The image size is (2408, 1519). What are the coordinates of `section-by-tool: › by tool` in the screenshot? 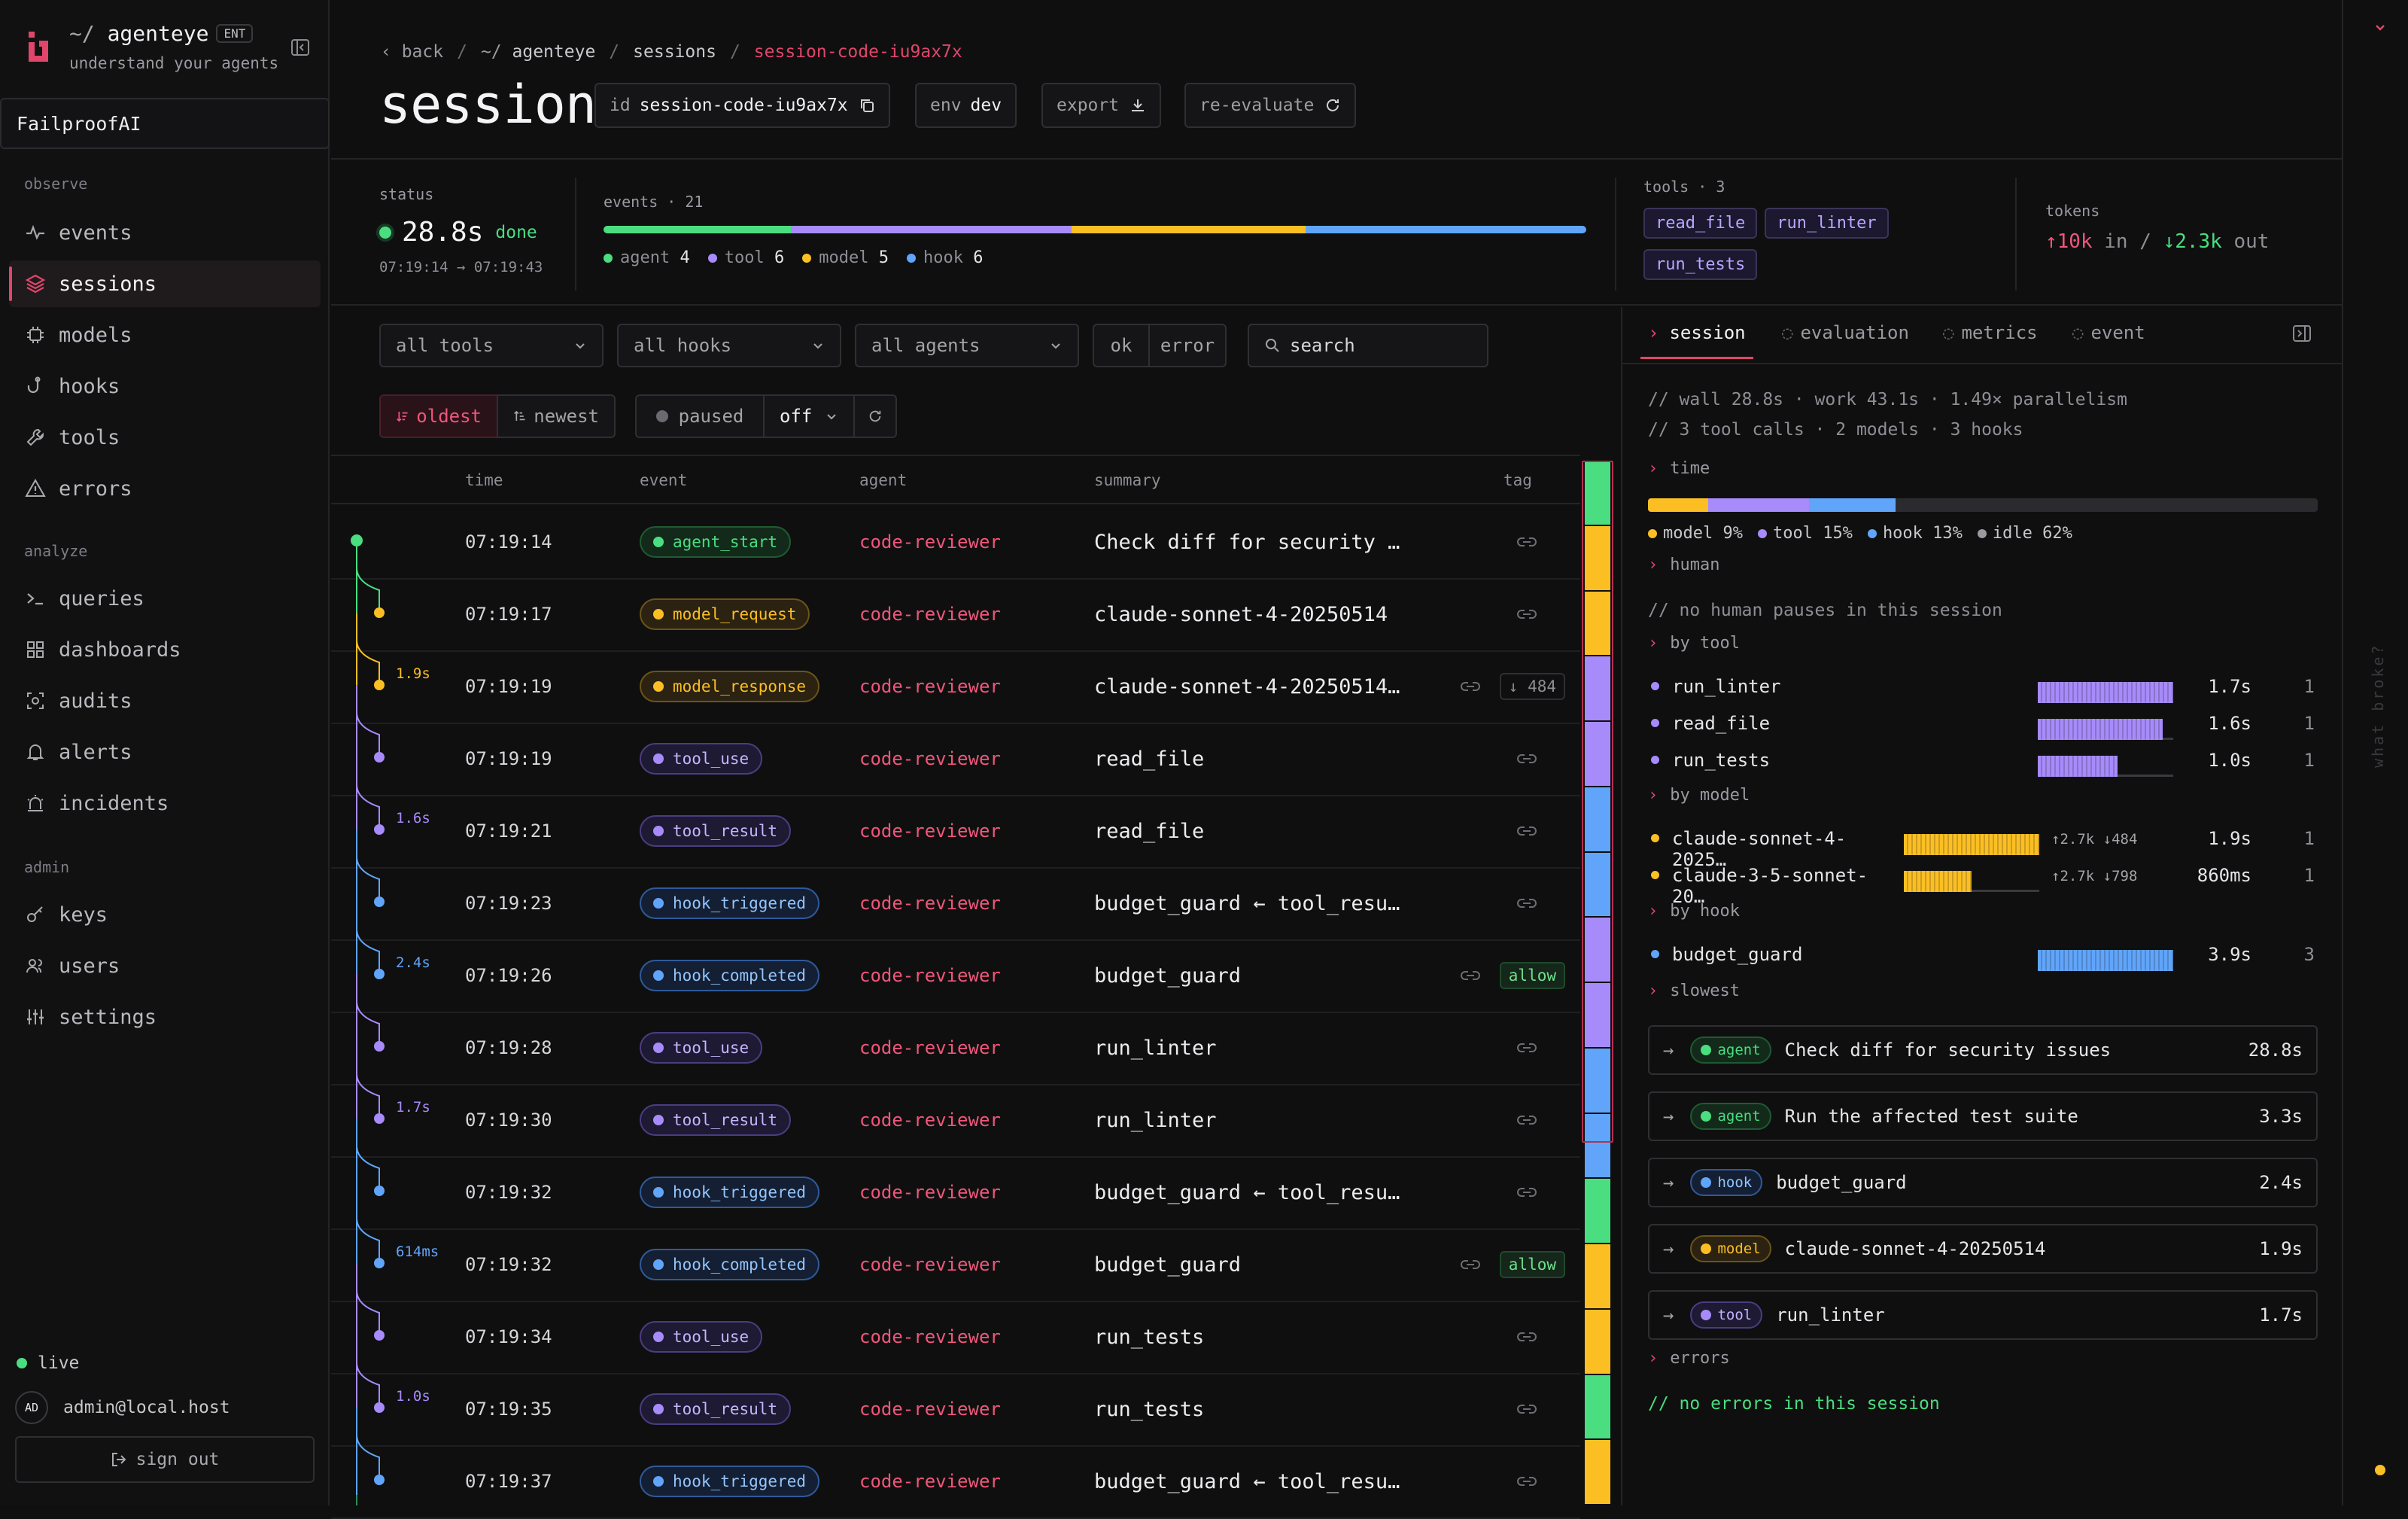 It's located at (1694, 643).